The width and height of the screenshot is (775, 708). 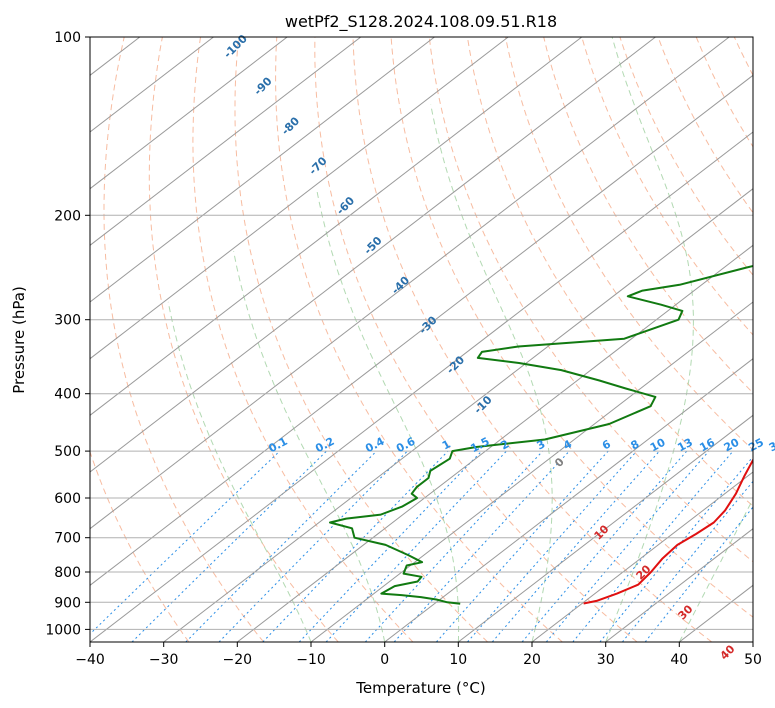 What do you see at coordinates (707, 445) in the screenshot?
I see `mixing-ratio-label: 16` at bounding box center [707, 445].